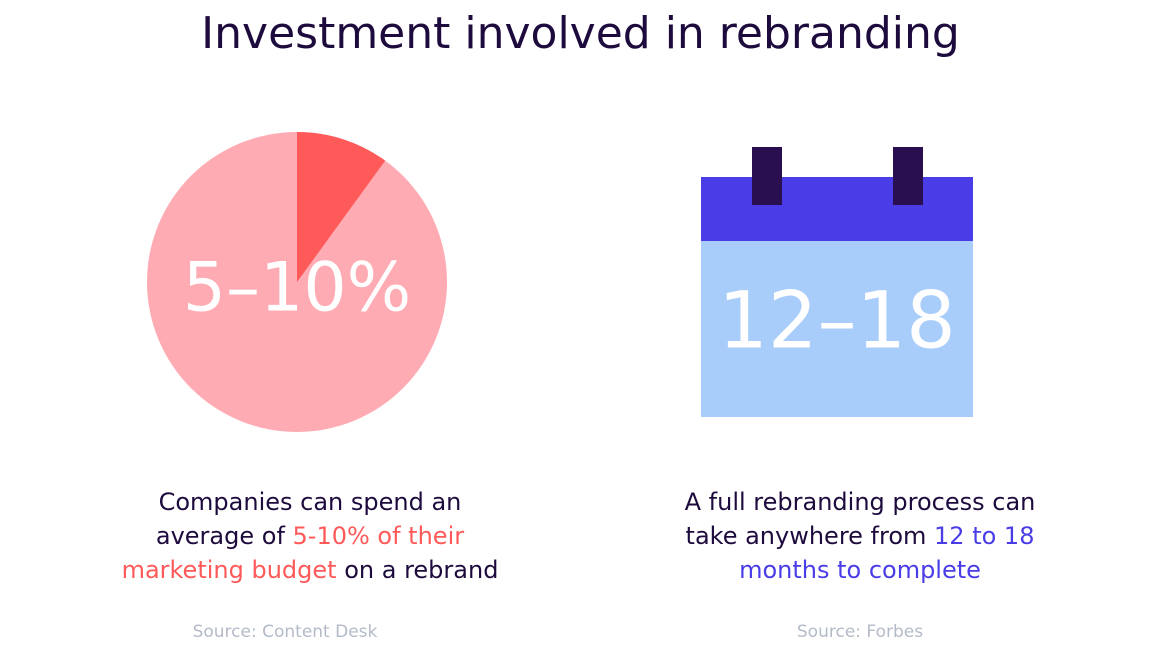  I want to click on source: Source: Forbes, so click(860, 632).